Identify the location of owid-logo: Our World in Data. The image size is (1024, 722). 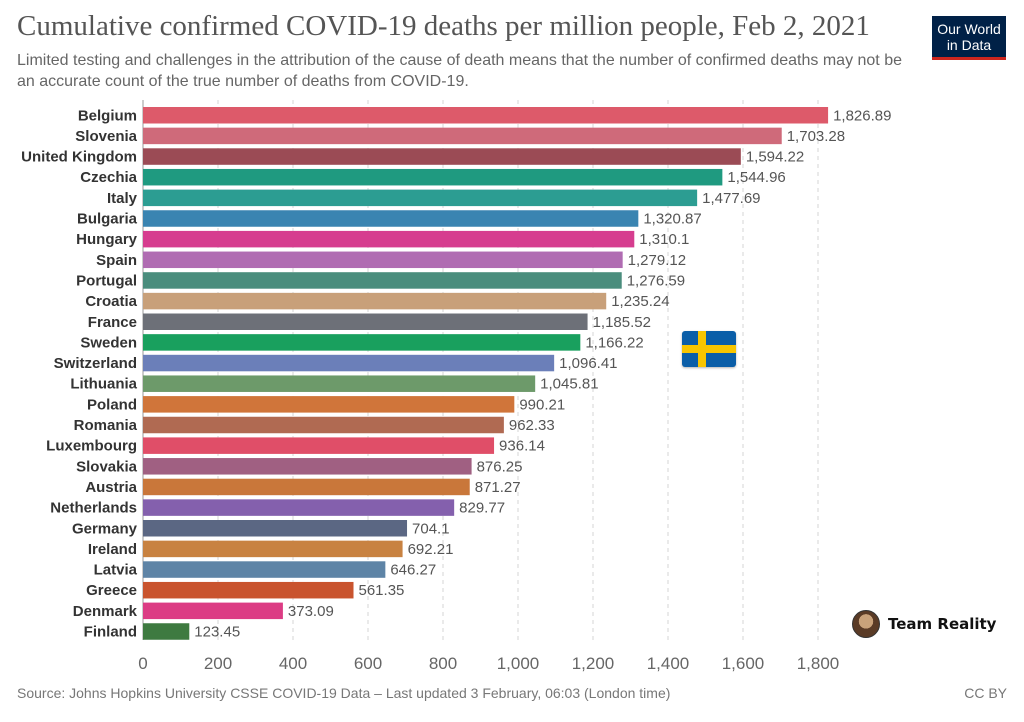
(969, 38).